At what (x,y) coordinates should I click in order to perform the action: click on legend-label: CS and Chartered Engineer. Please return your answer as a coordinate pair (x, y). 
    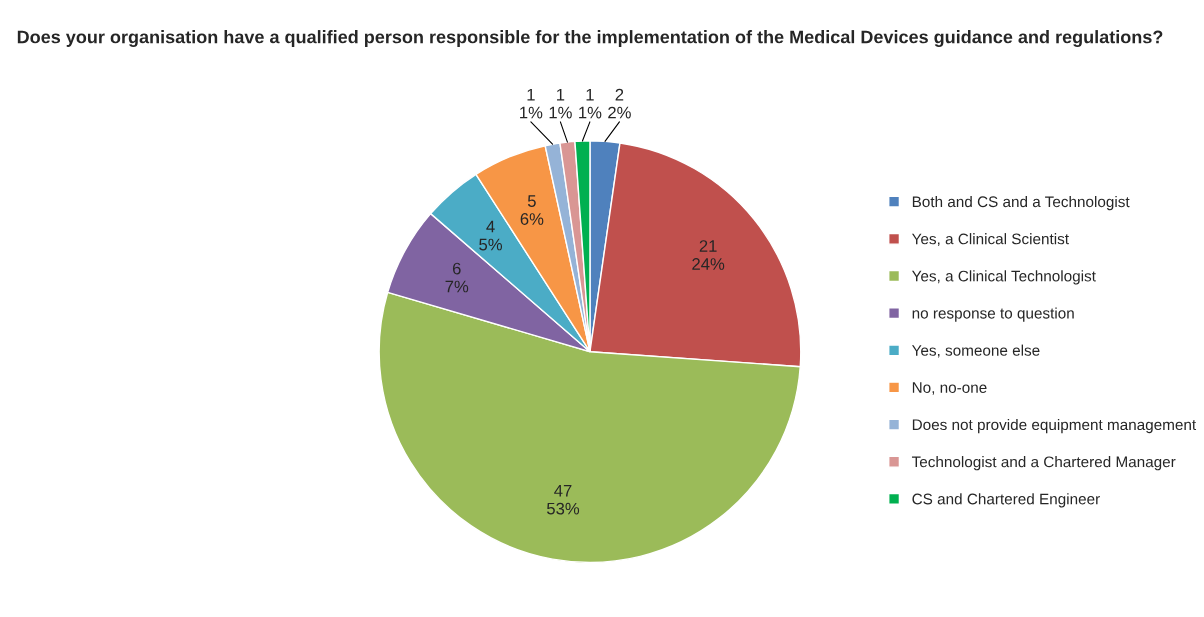
    Looking at the image, I should click on (1006, 500).